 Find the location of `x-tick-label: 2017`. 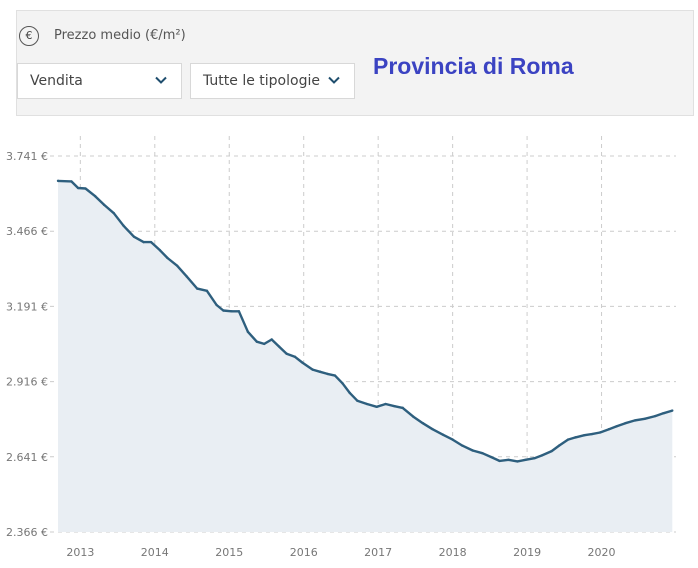

x-tick-label: 2017 is located at coordinates (378, 552).